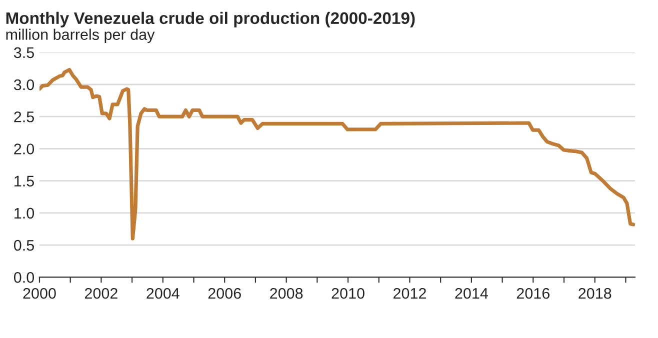 The width and height of the screenshot is (658, 338). Describe the element at coordinates (410, 293) in the screenshot. I see `x-tick-label: 2012` at that location.